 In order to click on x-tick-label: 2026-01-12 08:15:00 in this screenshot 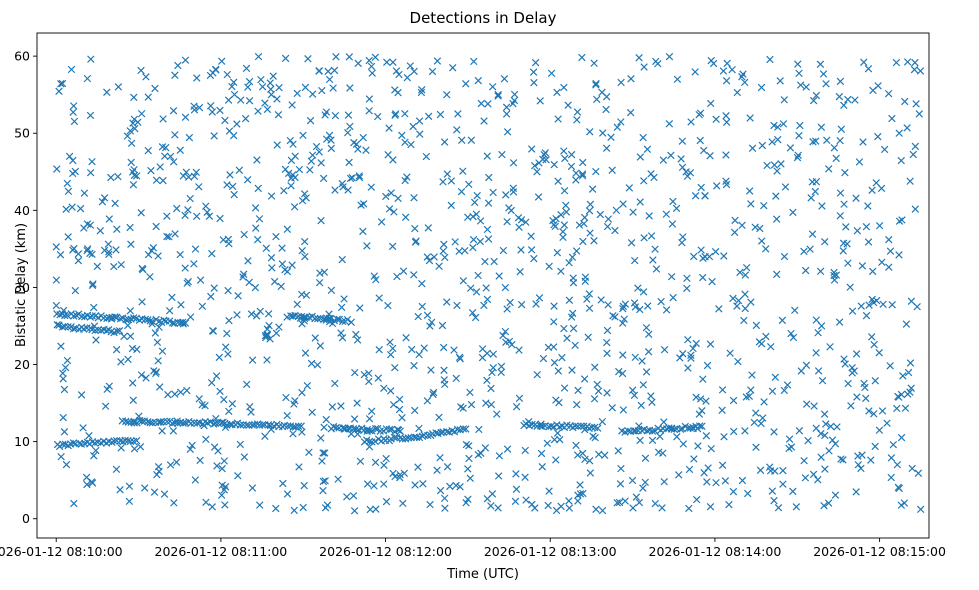, I will do `click(879, 551)`.